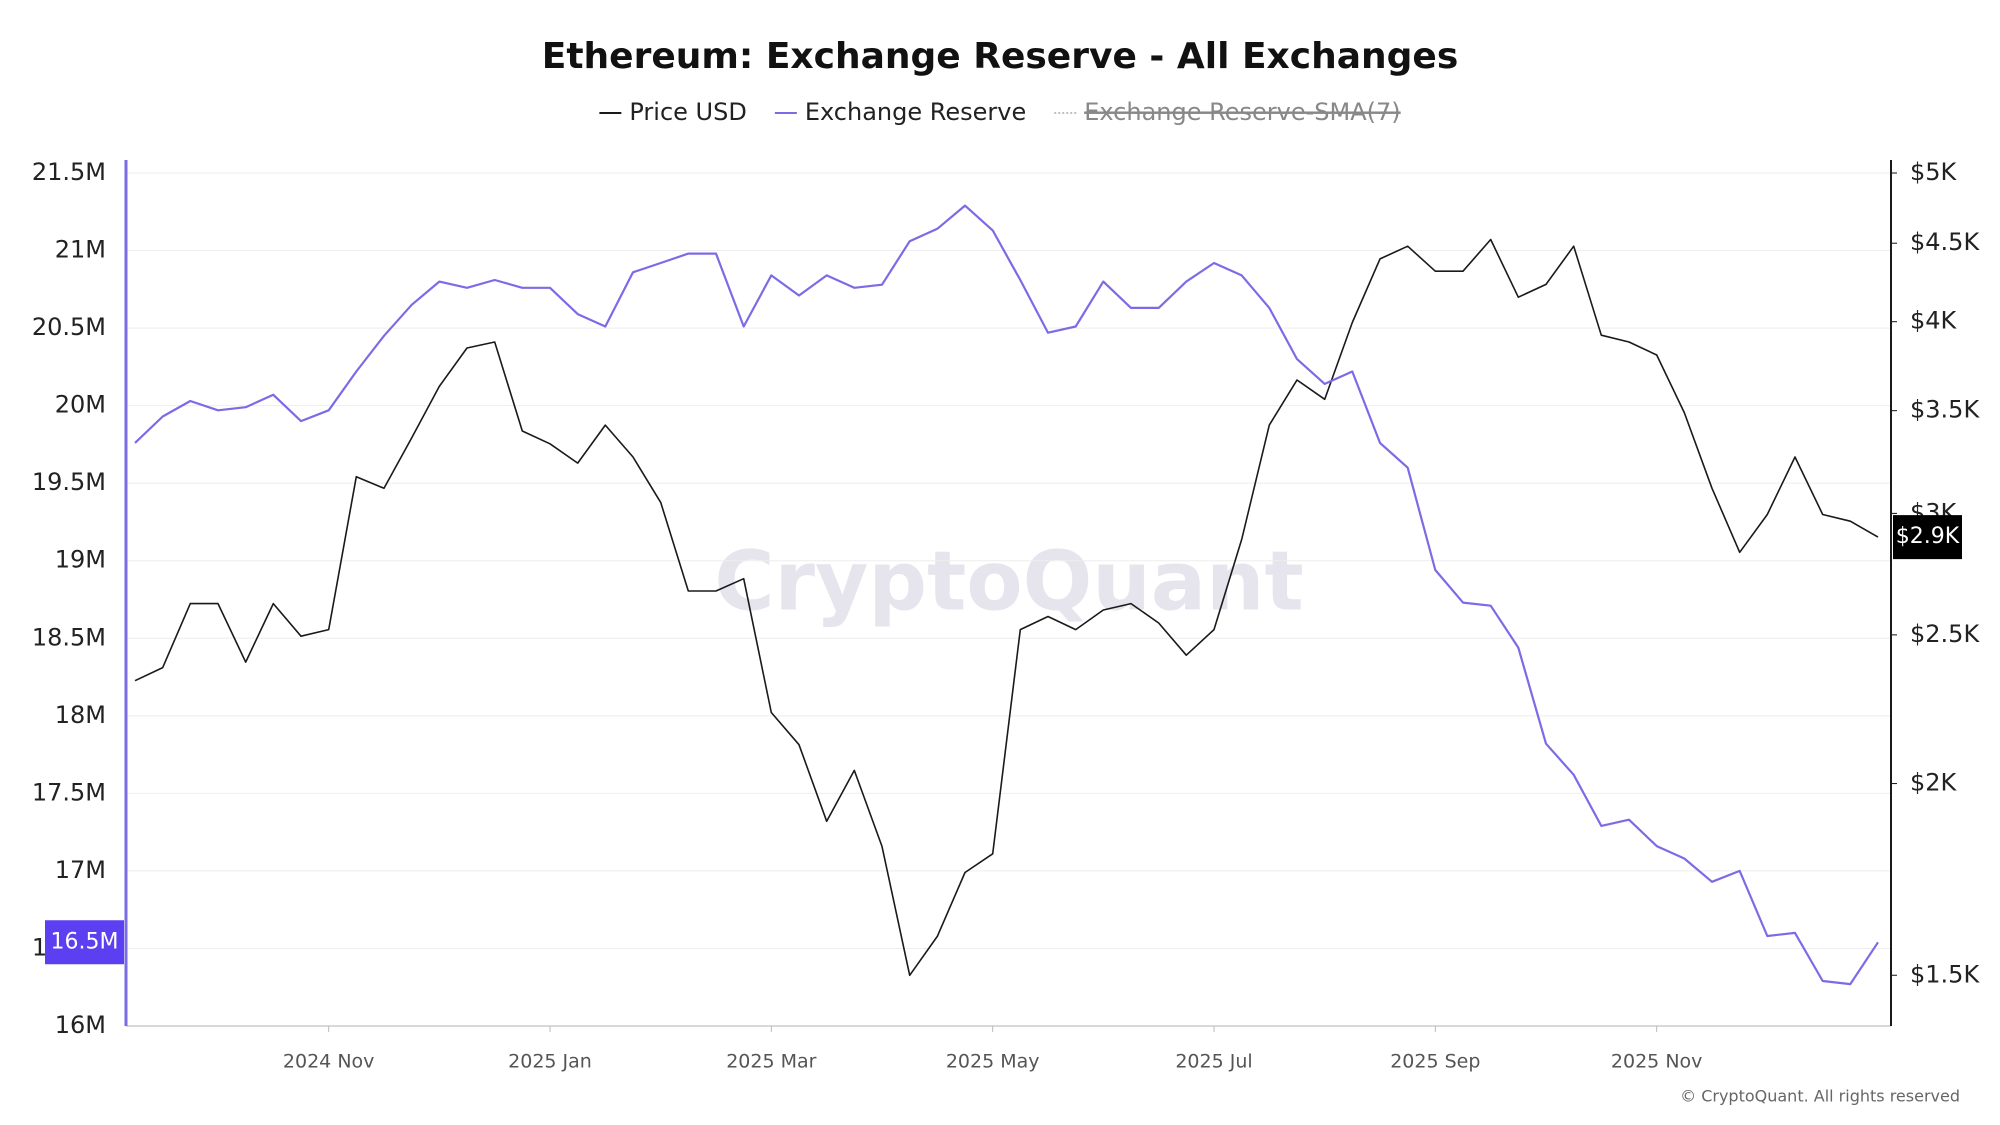  I want to click on y2-tick-label: $3.5K, so click(1945, 410).